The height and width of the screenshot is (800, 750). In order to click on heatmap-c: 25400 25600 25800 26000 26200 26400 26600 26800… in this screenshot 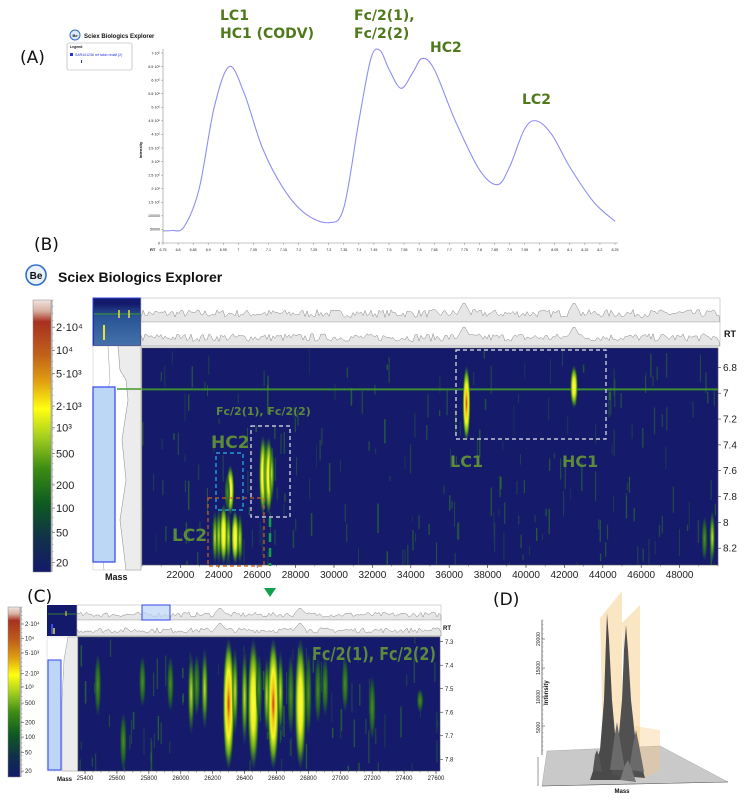, I will do `click(265, 716)`.